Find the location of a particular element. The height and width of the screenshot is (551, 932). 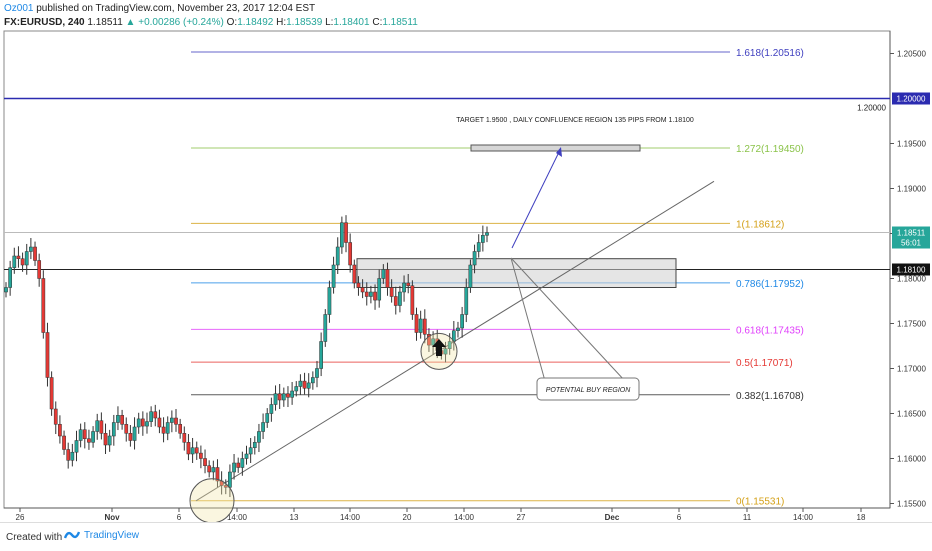

target-arrow-line is located at coordinates (536, 199).